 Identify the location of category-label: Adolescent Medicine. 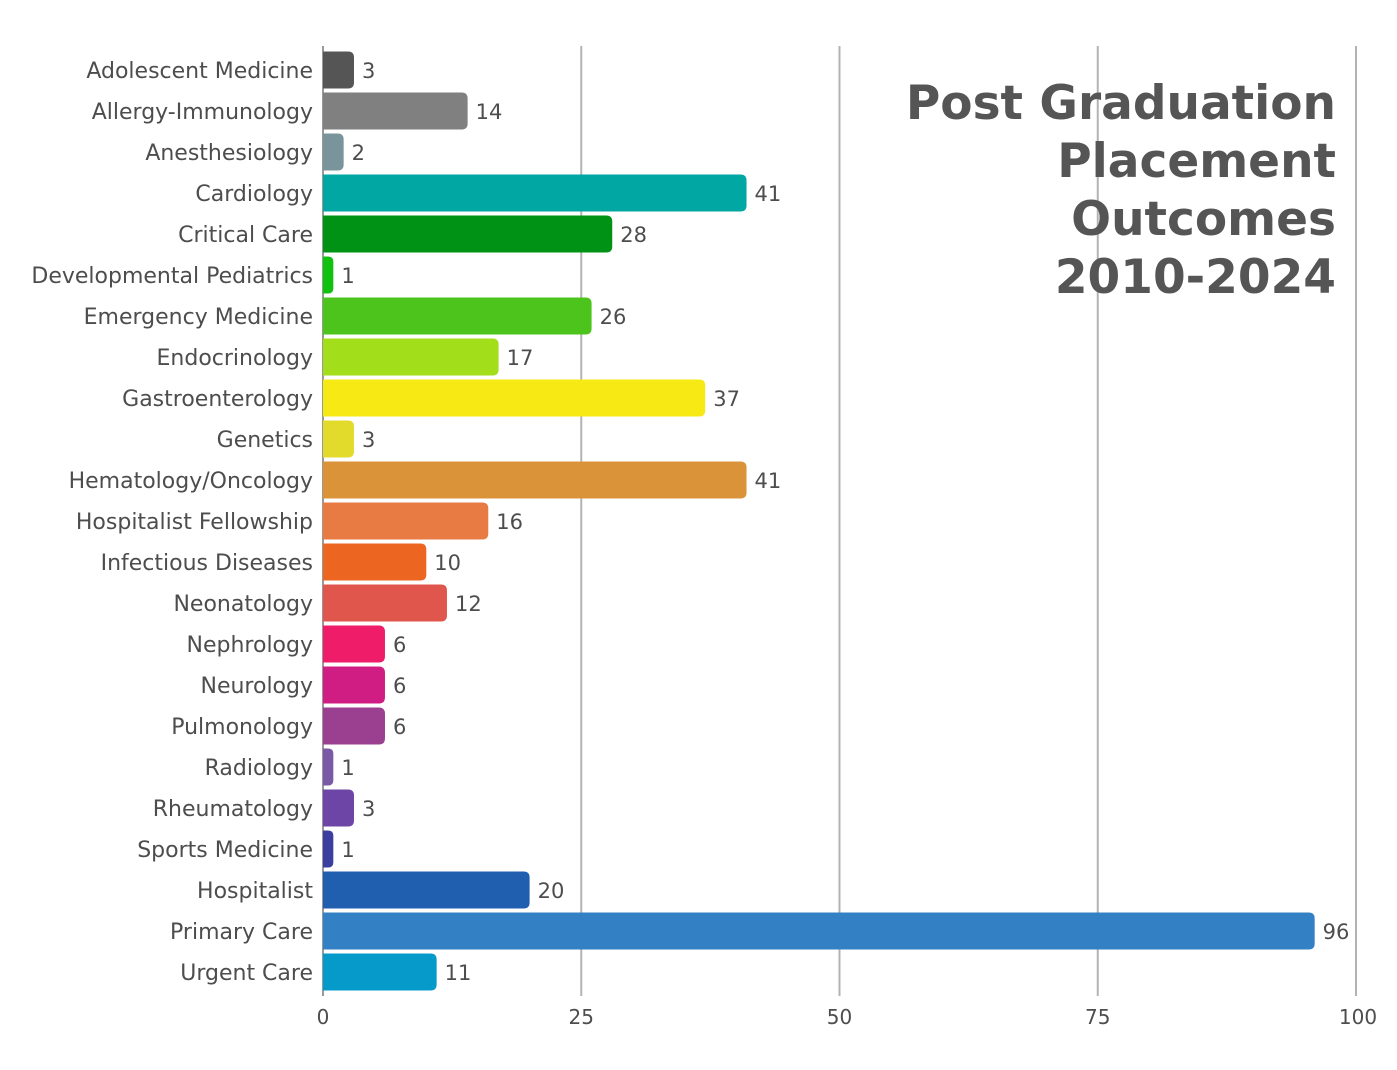
(199, 71).